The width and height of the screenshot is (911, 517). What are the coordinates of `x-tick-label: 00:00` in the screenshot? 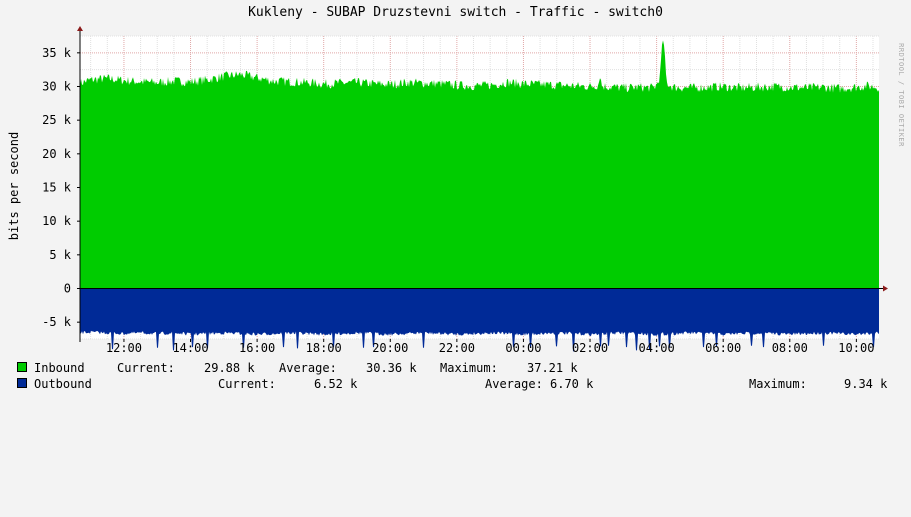 It's located at (523, 348).